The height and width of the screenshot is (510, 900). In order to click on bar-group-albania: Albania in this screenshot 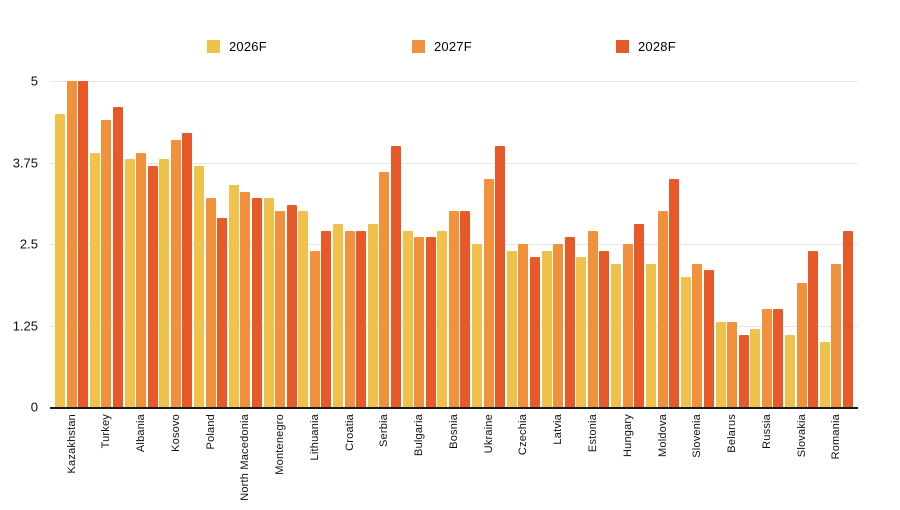, I will do `click(141, 266)`.